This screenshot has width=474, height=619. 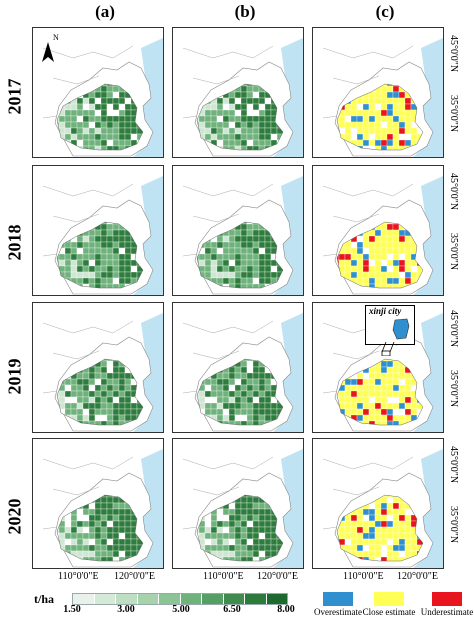 I want to click on map-panel-b-2020, so click(x=238, y=503).